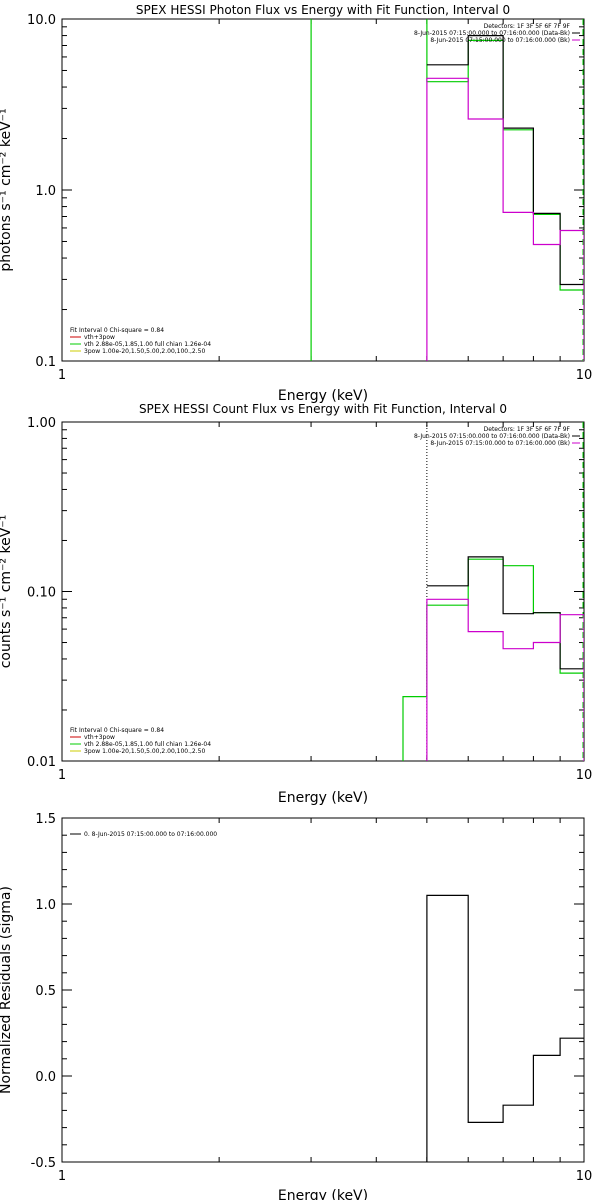  I want to click on y-tick-label: 1.5, so click(45, 819).